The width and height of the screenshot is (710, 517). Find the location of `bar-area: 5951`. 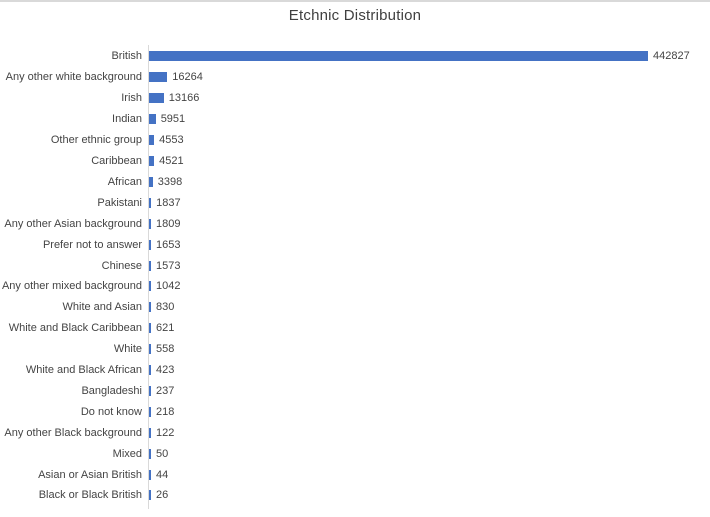

bar-area: 5951 is located at coordinates (429, 119).